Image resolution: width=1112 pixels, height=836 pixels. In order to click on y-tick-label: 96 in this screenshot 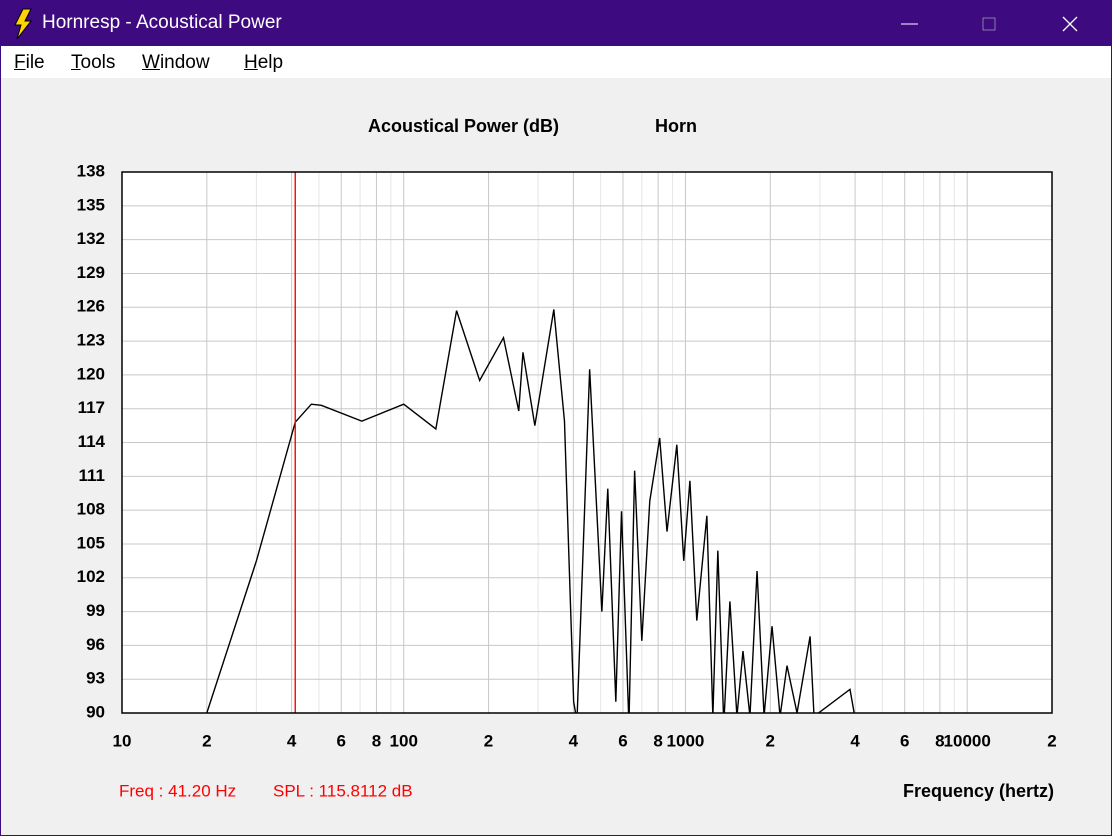, I will do `click(95, 644)`.